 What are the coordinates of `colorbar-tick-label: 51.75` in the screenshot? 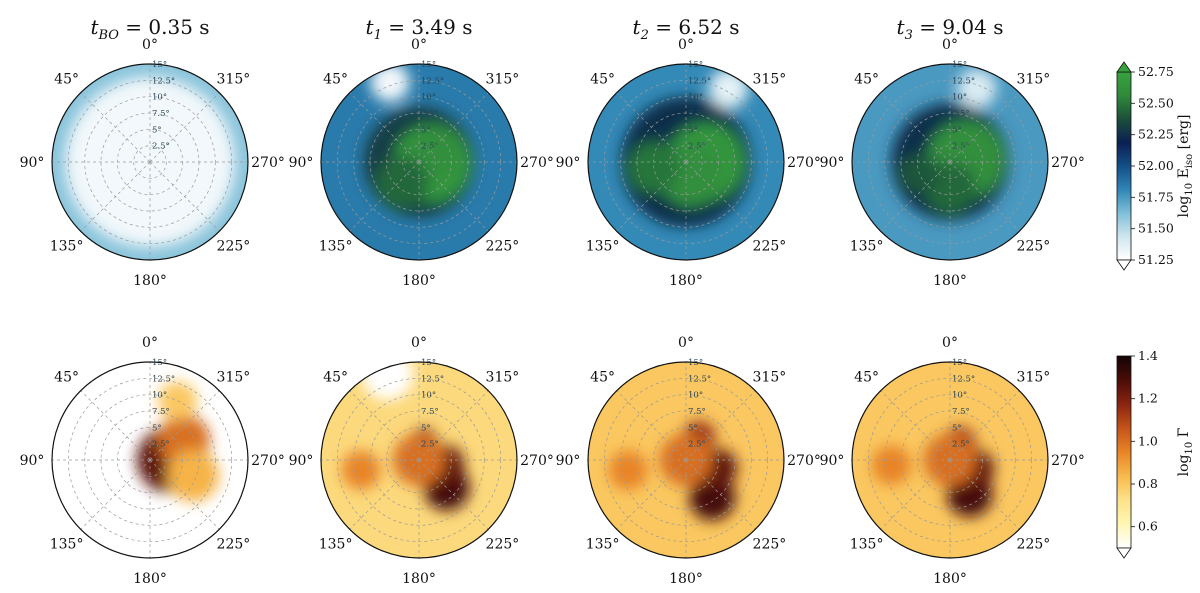 It's located at (1156, 196).